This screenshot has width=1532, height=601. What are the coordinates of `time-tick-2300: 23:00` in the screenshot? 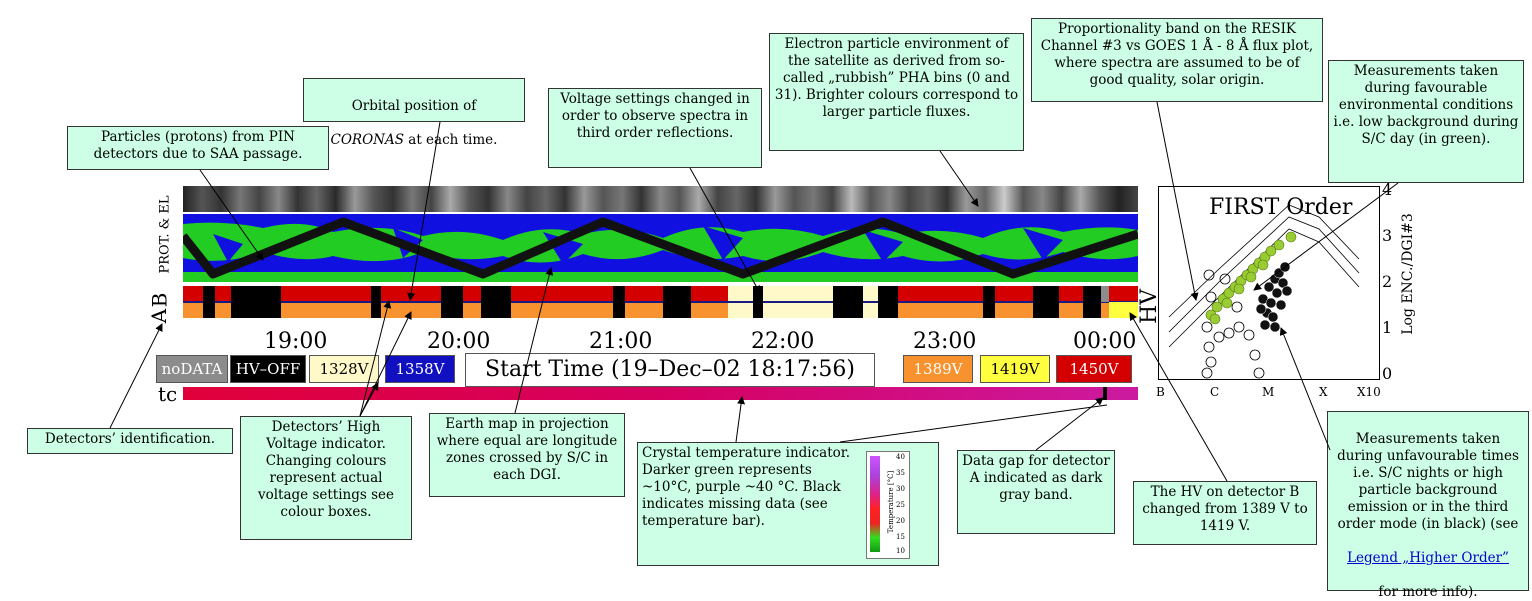 It's located at (945, 341).